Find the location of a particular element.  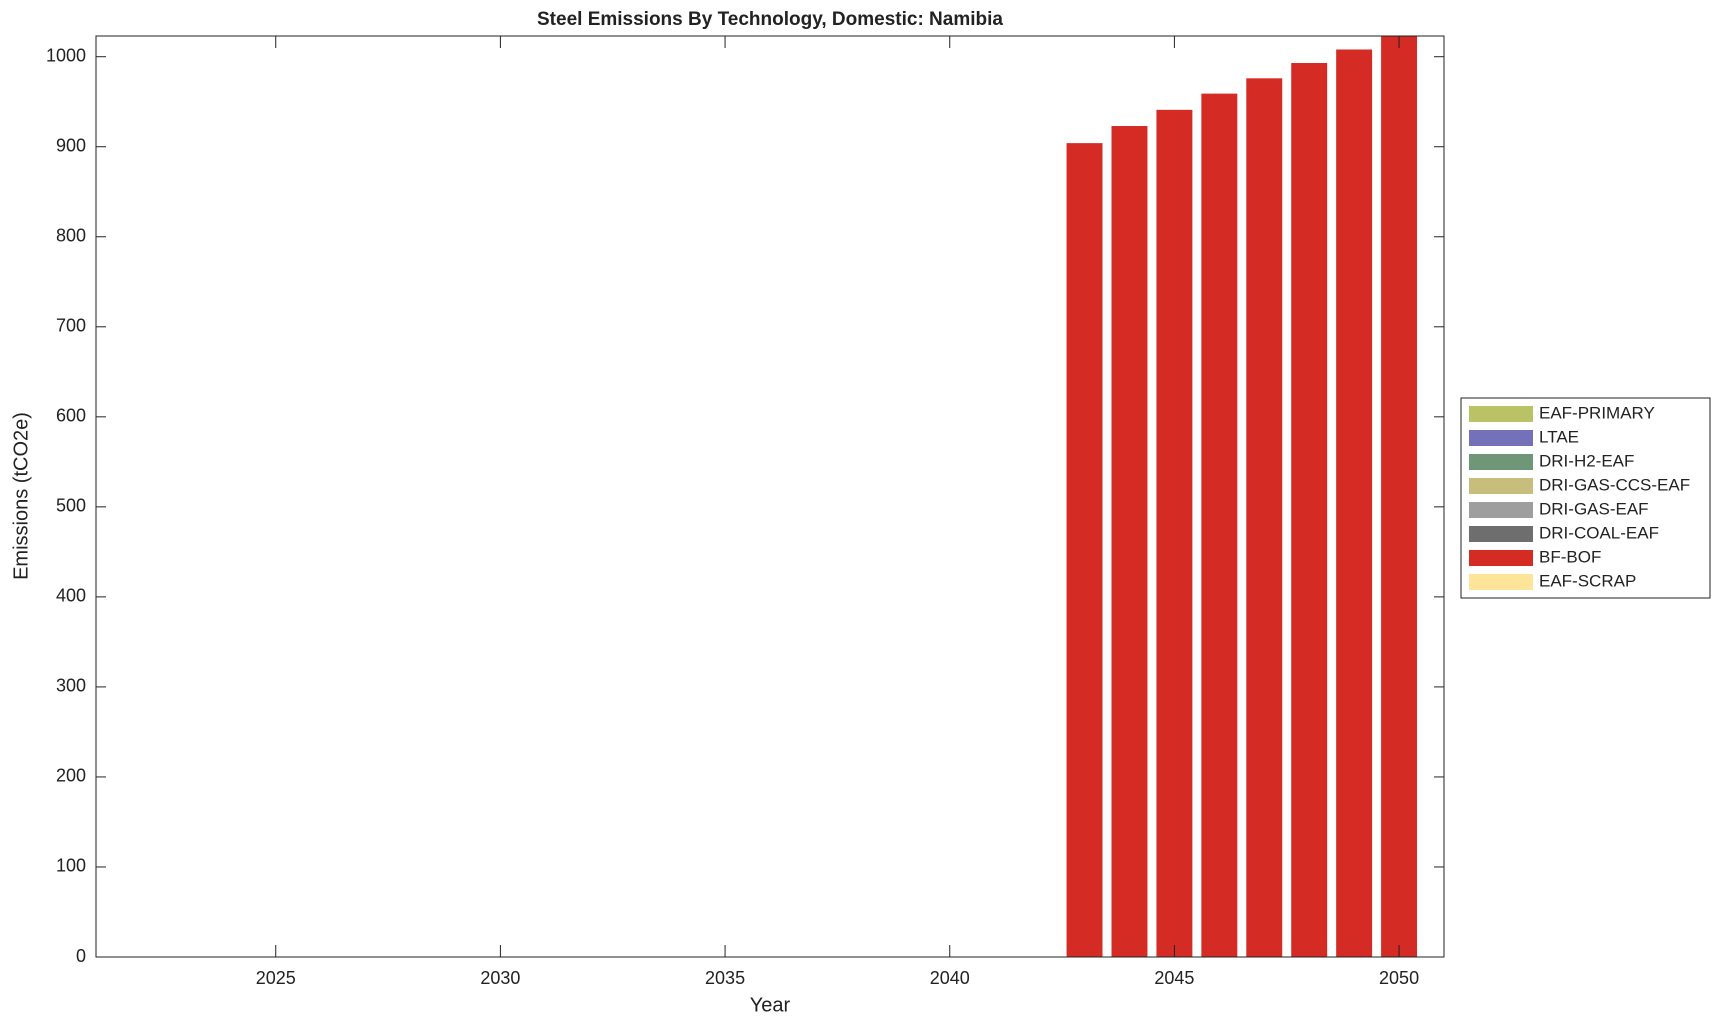

x-tick-label: 2035 is located at coordinates (725, 978).